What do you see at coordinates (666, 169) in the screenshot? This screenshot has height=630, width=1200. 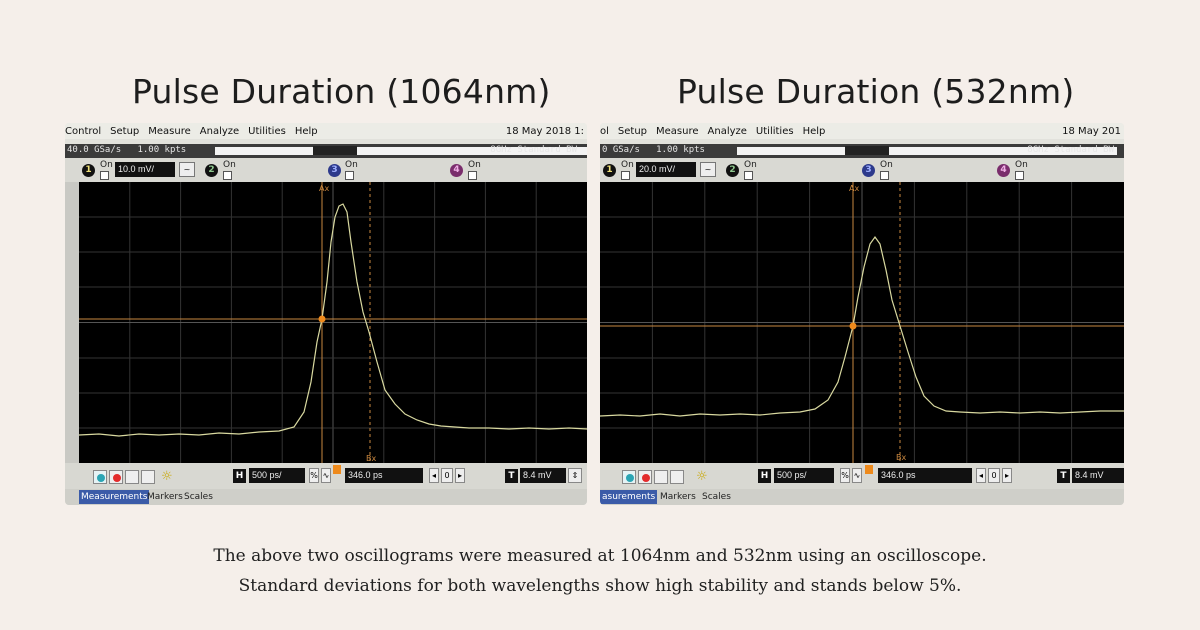 I see `channel-1-scale: 20.0 mV/` at bounding box center [666, 169].